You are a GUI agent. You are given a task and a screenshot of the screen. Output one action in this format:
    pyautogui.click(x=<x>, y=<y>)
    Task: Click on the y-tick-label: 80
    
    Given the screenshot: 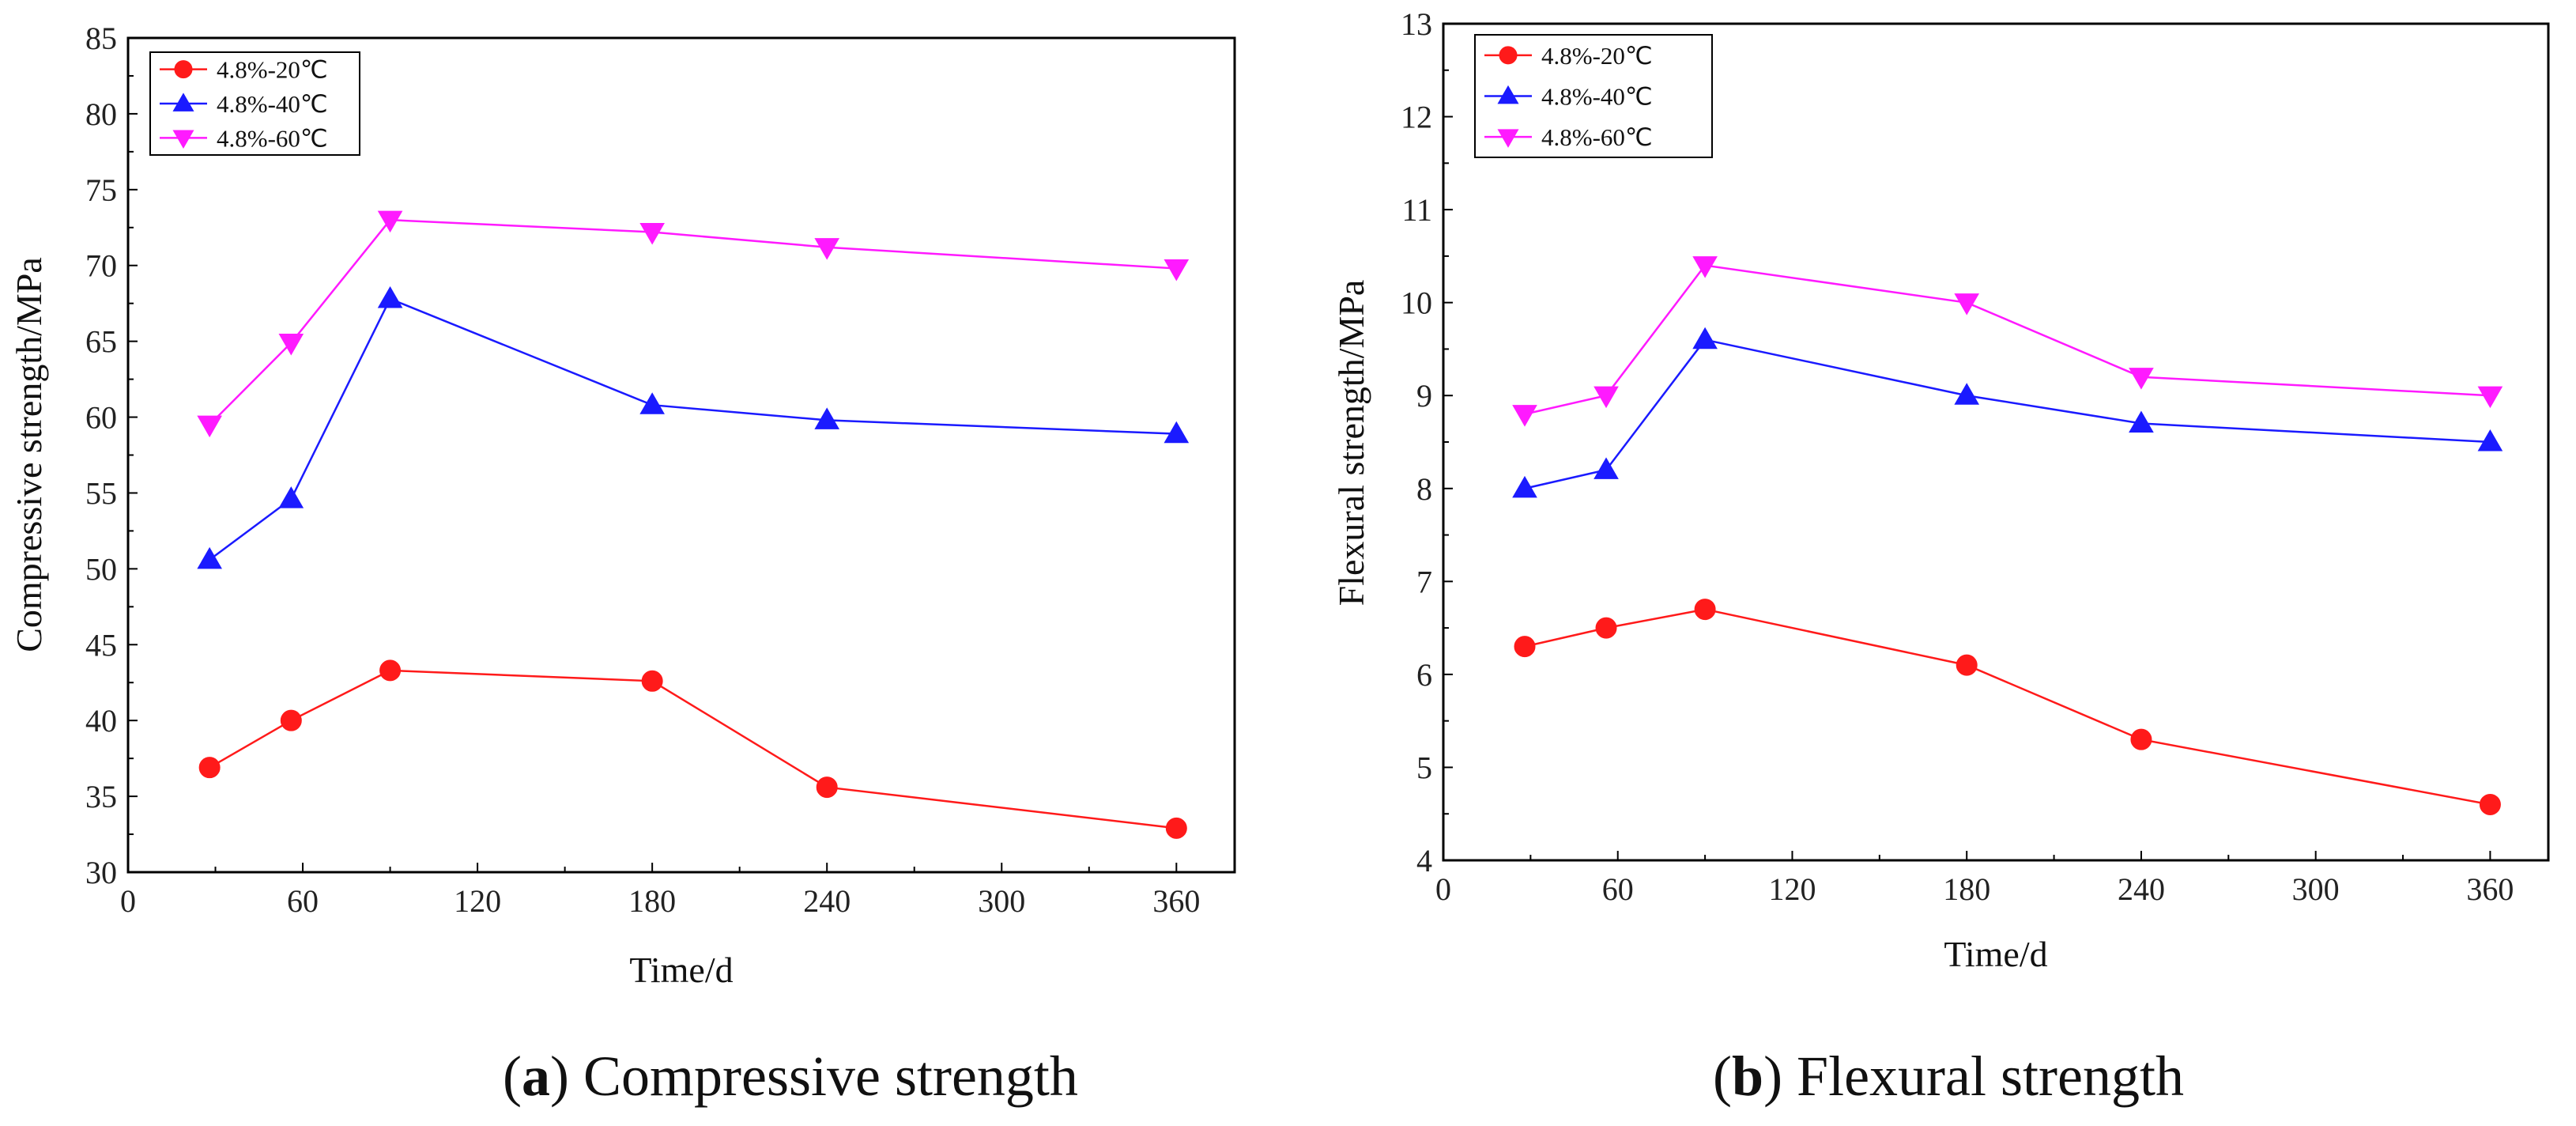 What is the action you would take?
    pyautogui.click(x=101, y=114)
    